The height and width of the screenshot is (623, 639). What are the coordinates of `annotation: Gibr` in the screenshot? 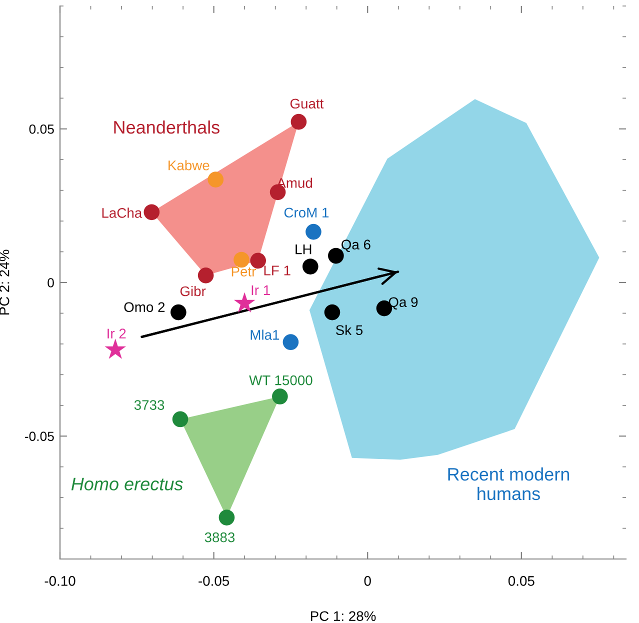 It's located at (193, 291).